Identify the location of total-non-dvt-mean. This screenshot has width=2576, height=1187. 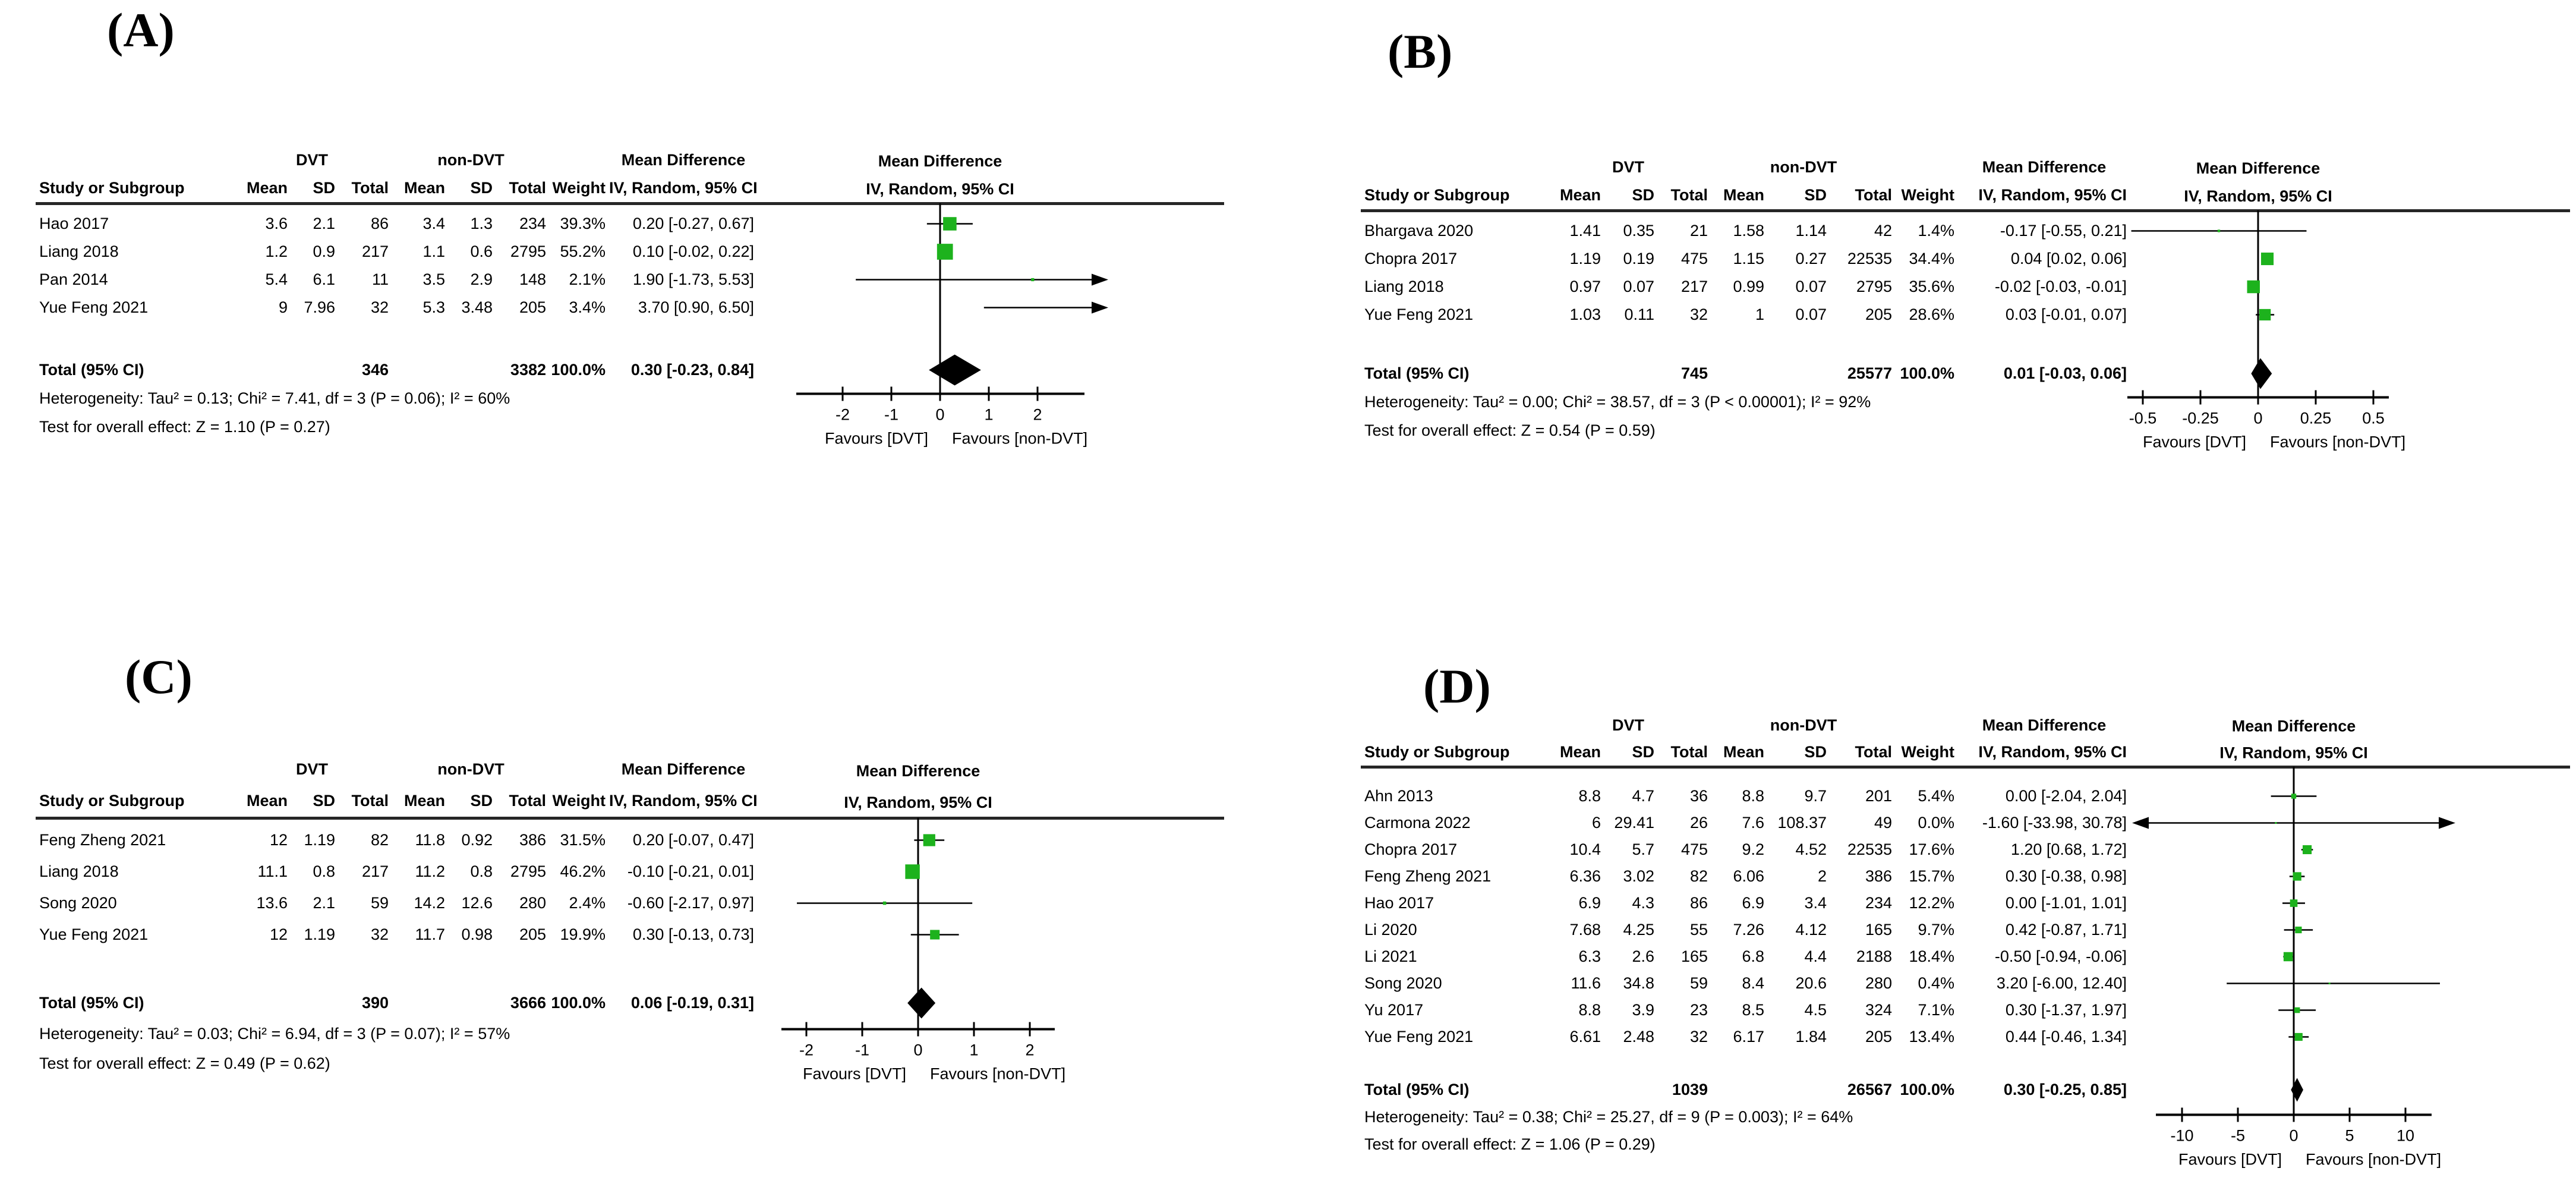
(1740, 374).